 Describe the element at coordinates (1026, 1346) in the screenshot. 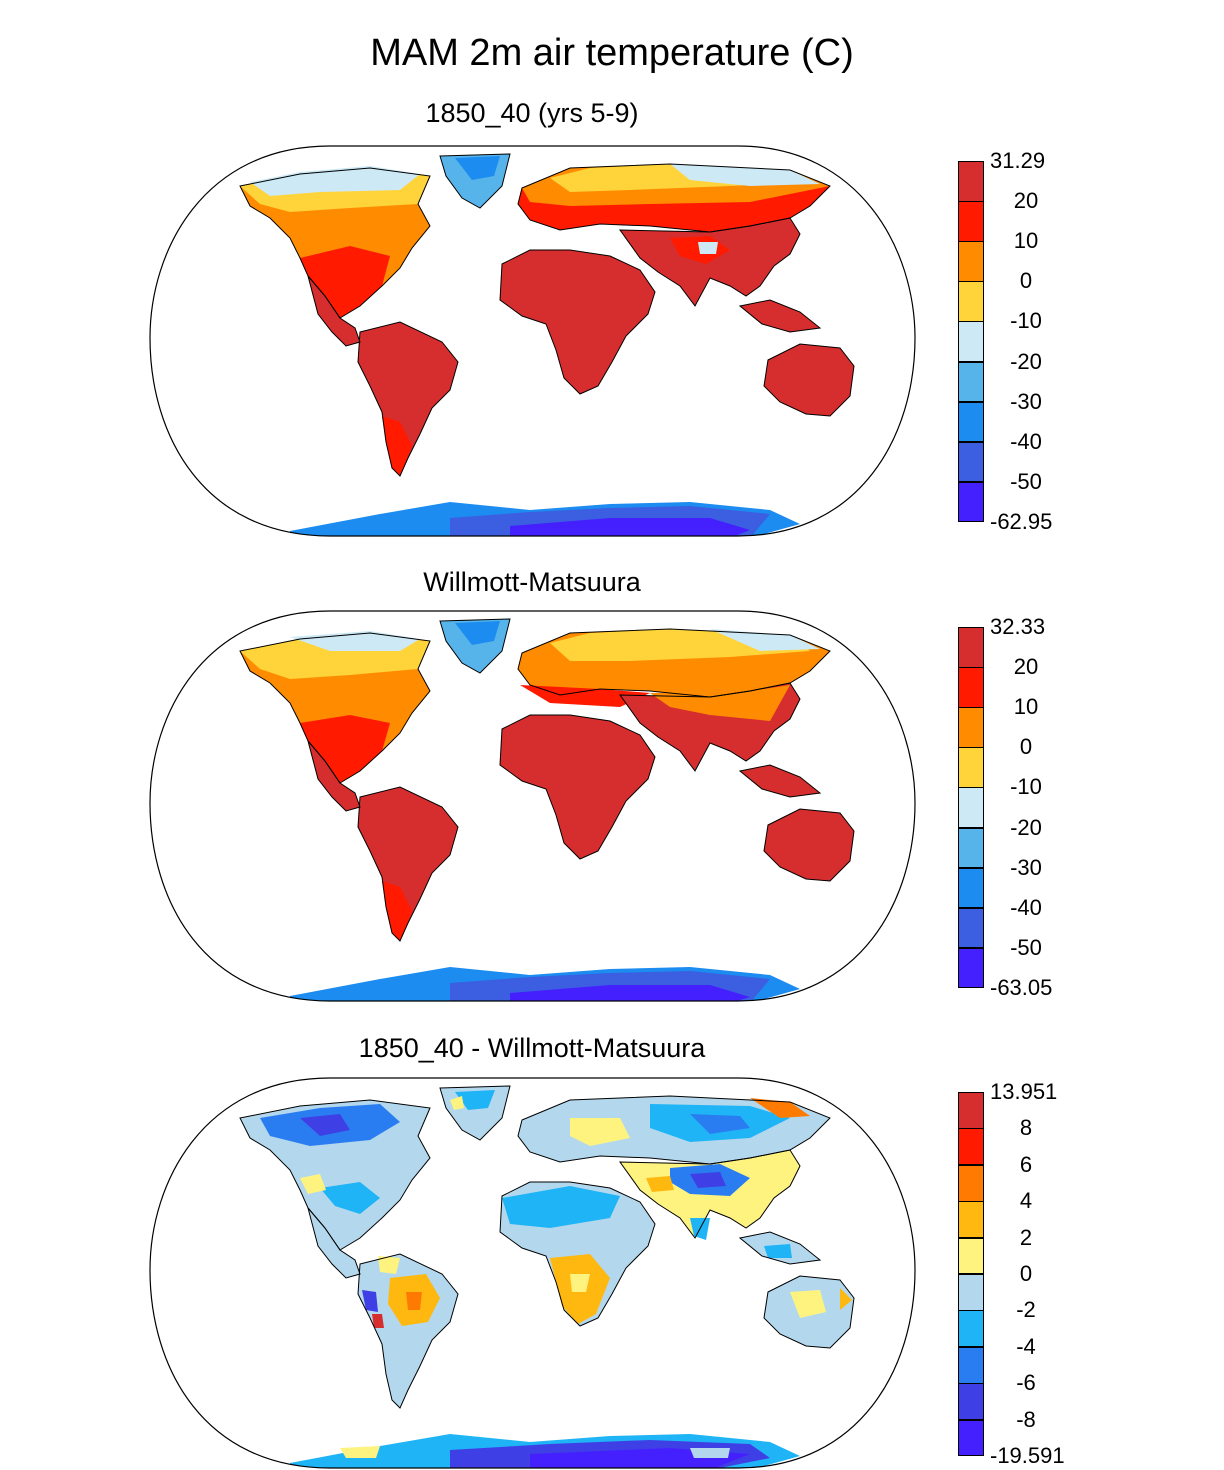

I see `colorbar-tick-label: -4` at that location.